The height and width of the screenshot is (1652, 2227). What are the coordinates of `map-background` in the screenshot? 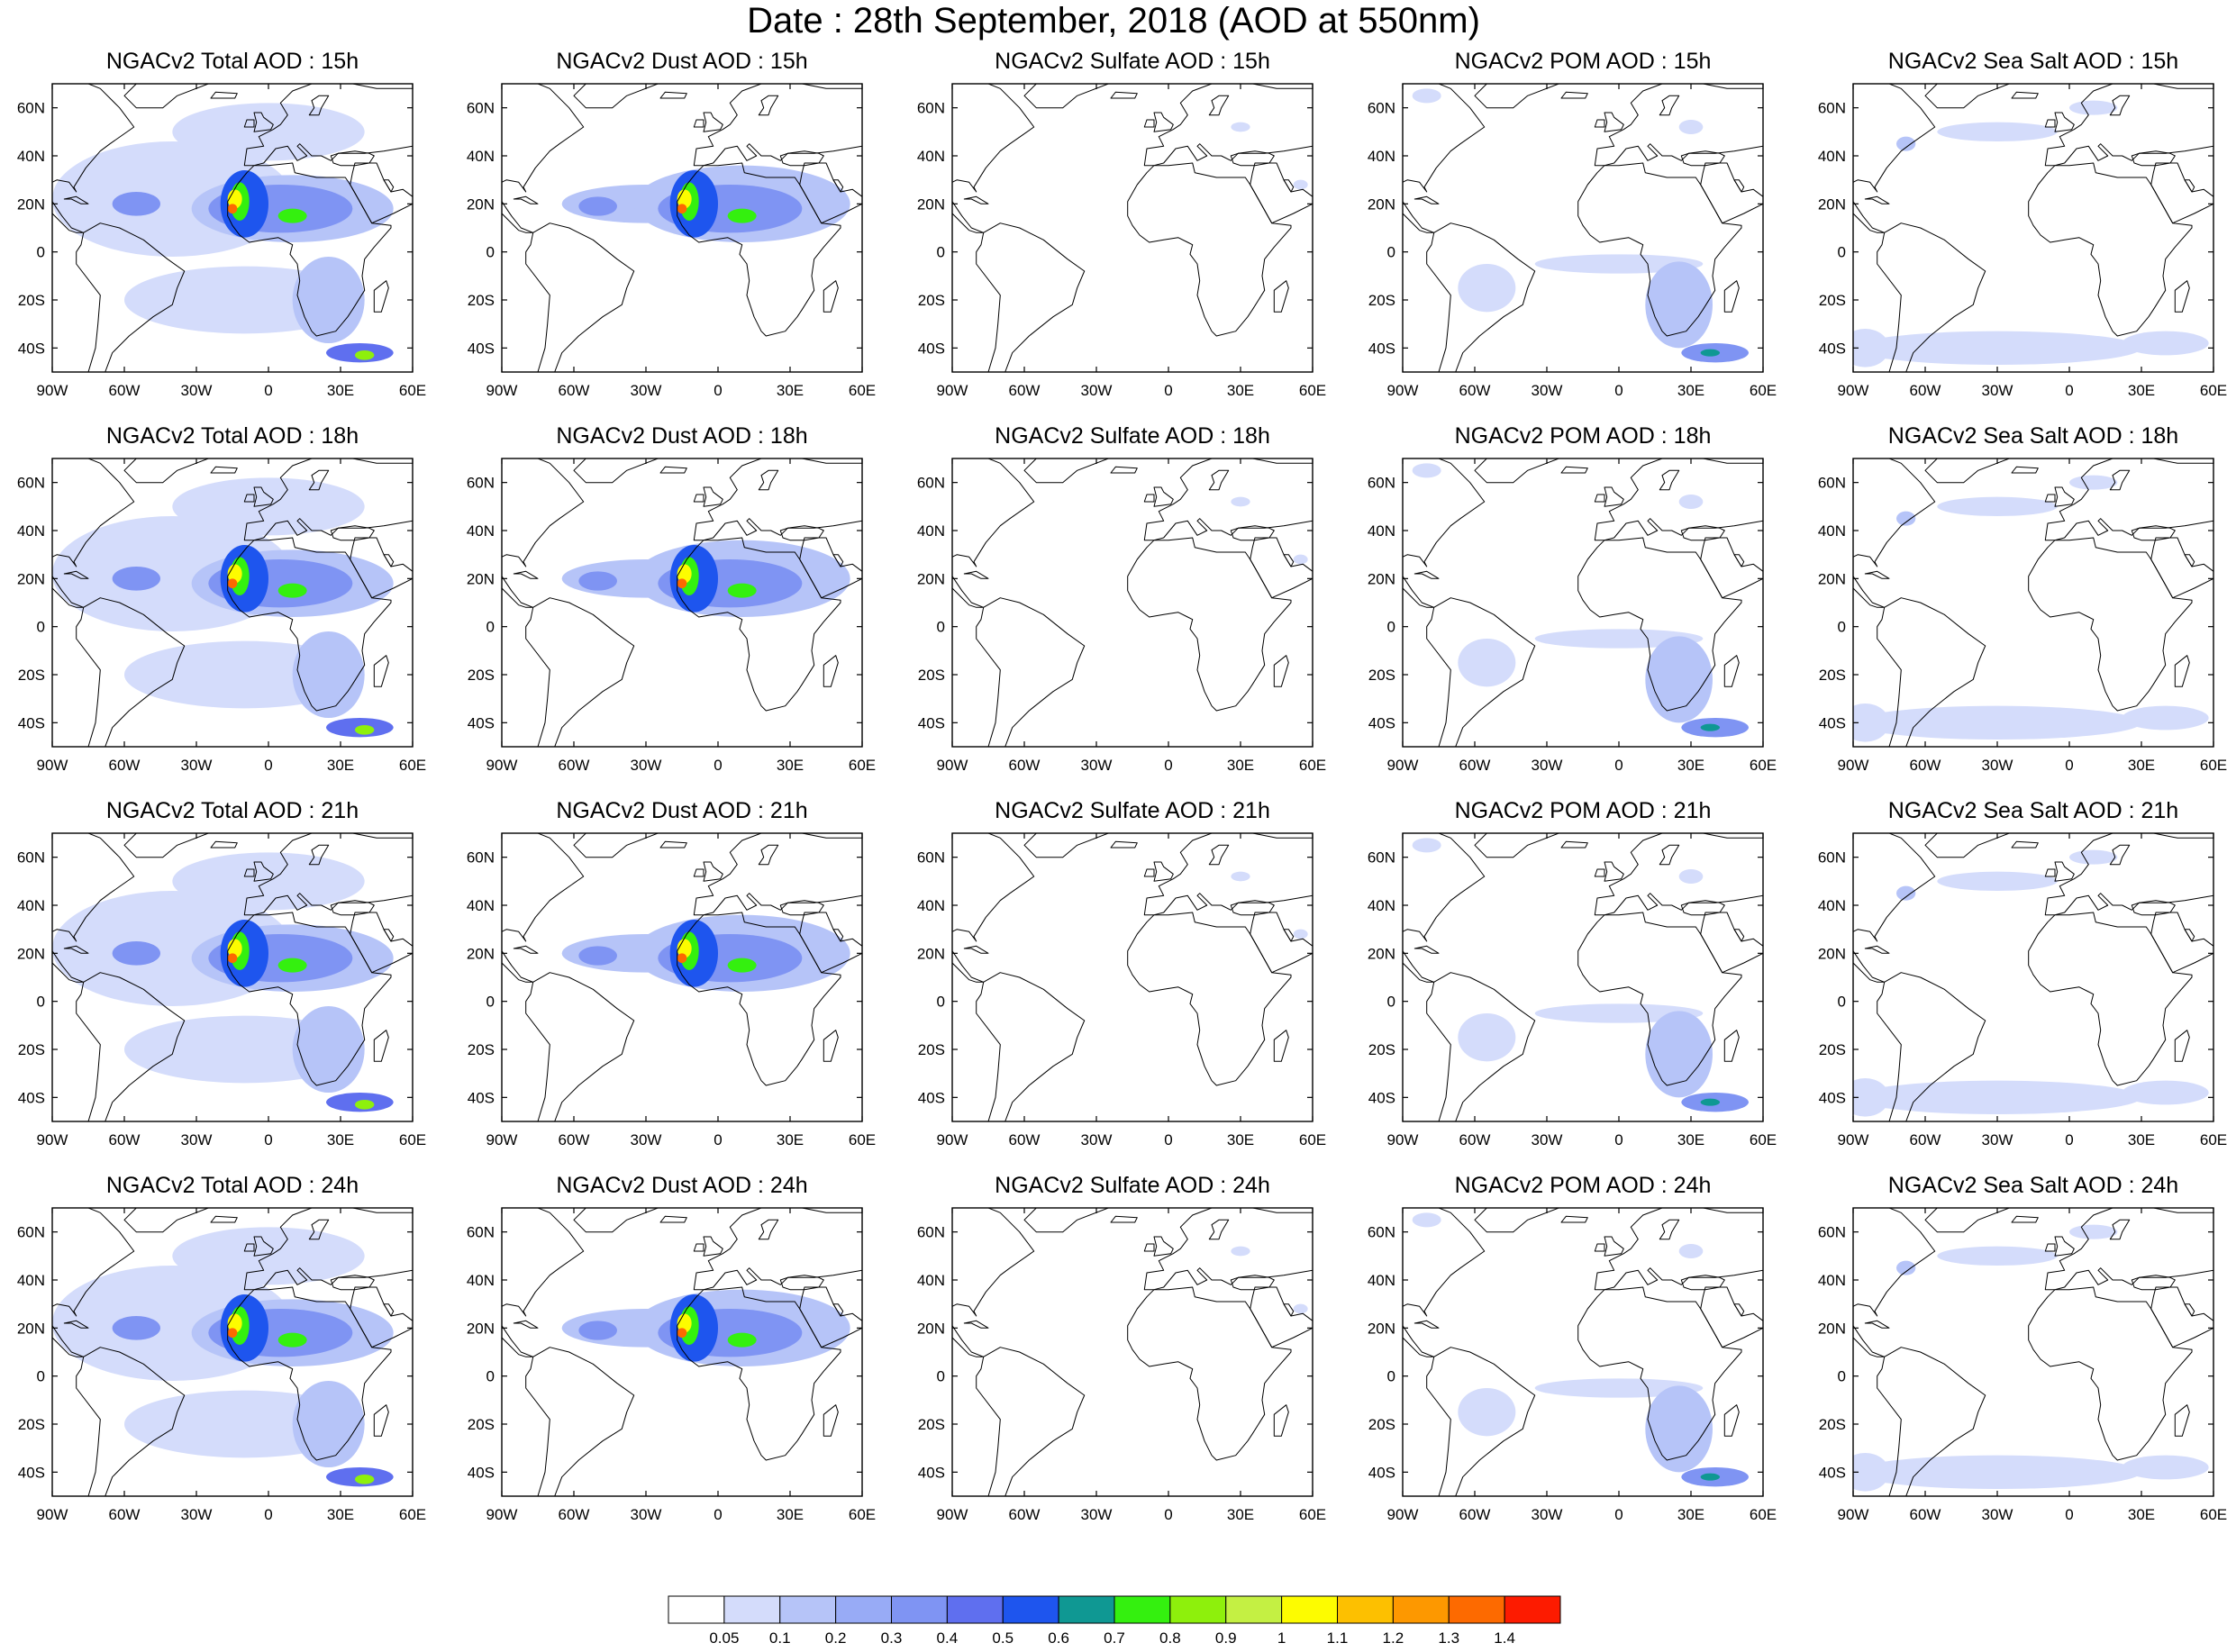 It's located at (1583, 977).